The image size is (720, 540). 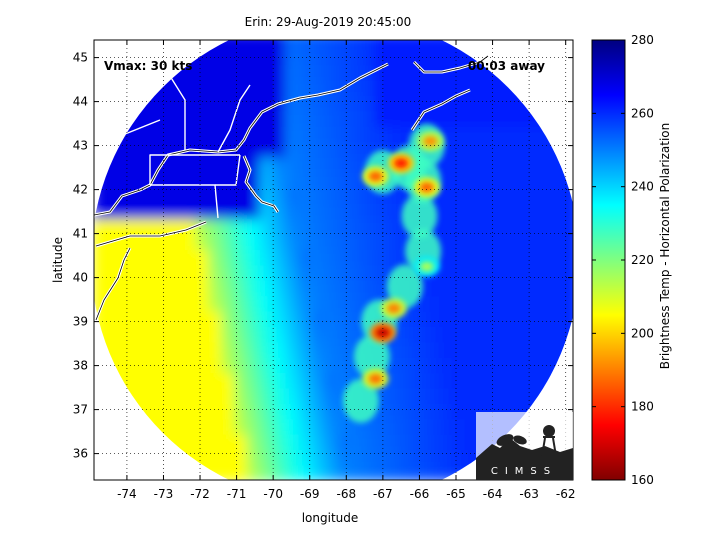 I want to click on colorbar-tick-label: 160, so click(x=642, y=480).